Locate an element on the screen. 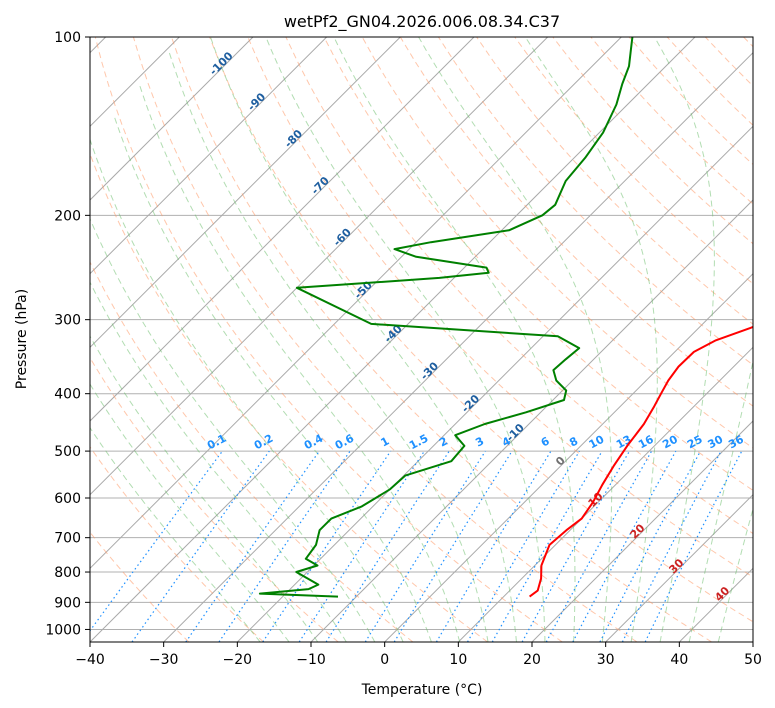 Image resolution: width=775 pixels, height=708 pixels. x-tick-label: −30 is located at coordinates (164, 660).